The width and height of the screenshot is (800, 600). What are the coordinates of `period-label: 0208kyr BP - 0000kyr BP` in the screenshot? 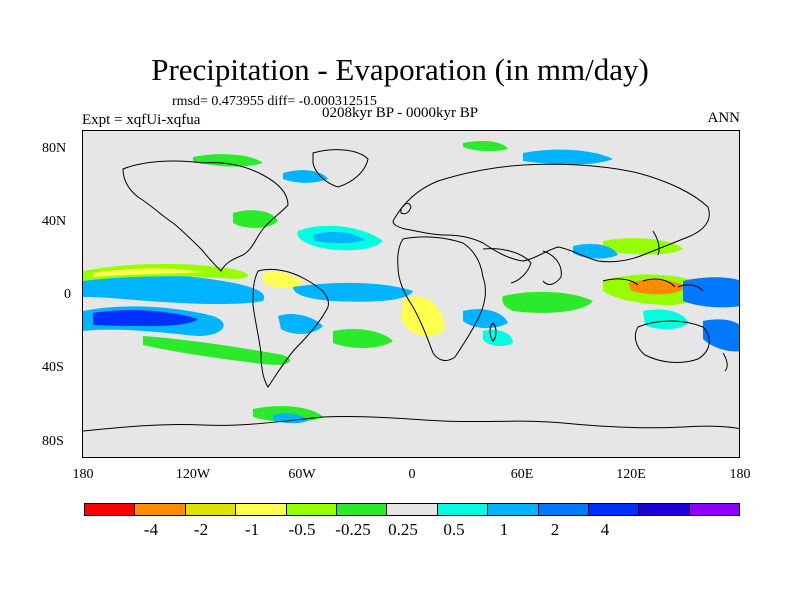 It's located at (400, 113).